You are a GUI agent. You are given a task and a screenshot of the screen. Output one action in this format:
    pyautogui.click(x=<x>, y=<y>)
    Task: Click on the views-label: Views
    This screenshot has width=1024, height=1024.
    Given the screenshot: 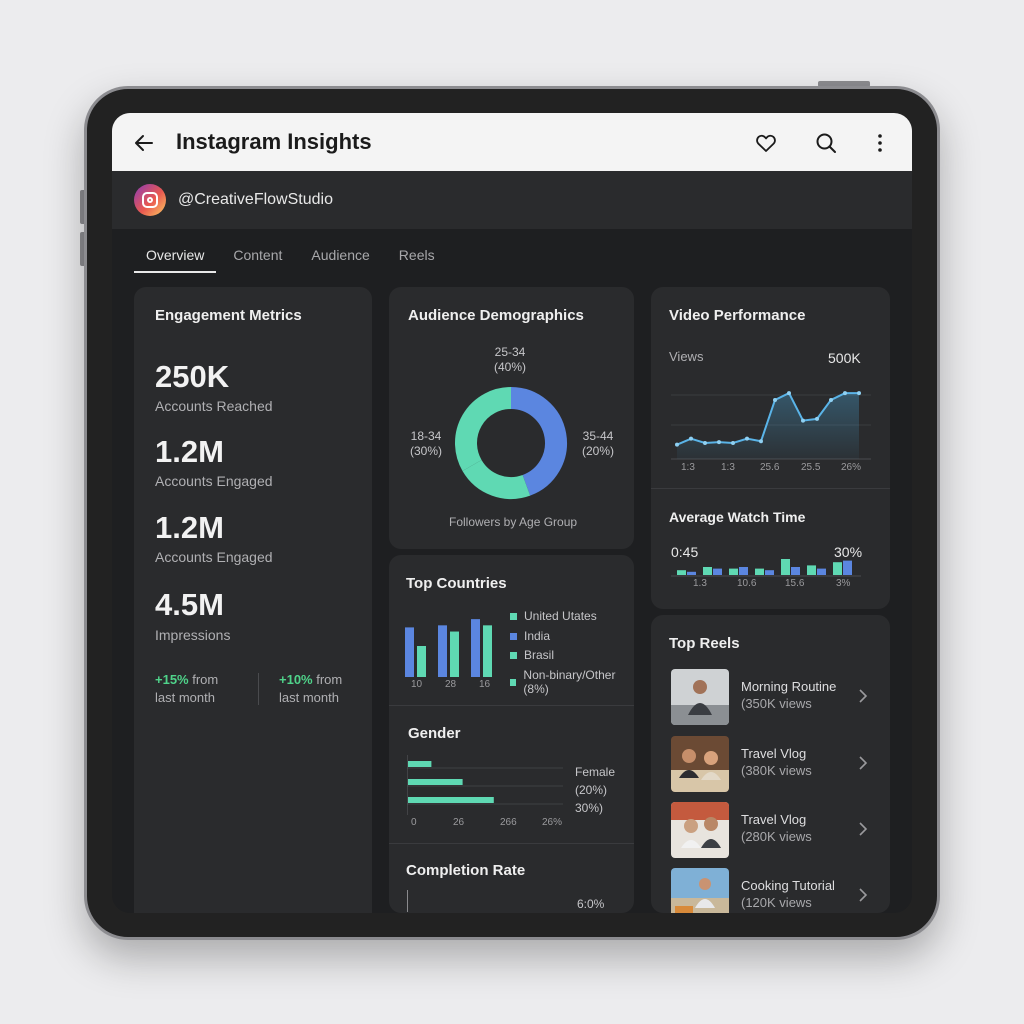 What is the action you would take?
    pyautogui.click(x=686, y=356)
    